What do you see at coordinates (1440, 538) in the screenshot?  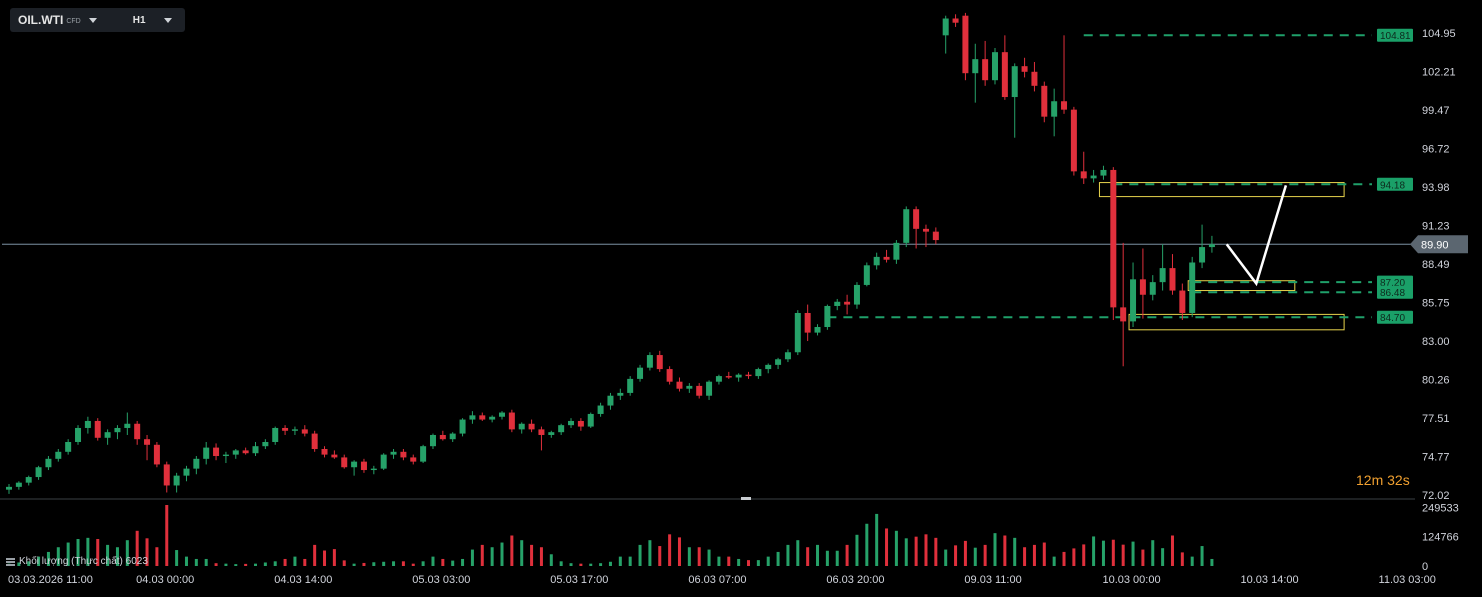 I see `volume-tick-label: 124766` at bounding box center [1440, 538].